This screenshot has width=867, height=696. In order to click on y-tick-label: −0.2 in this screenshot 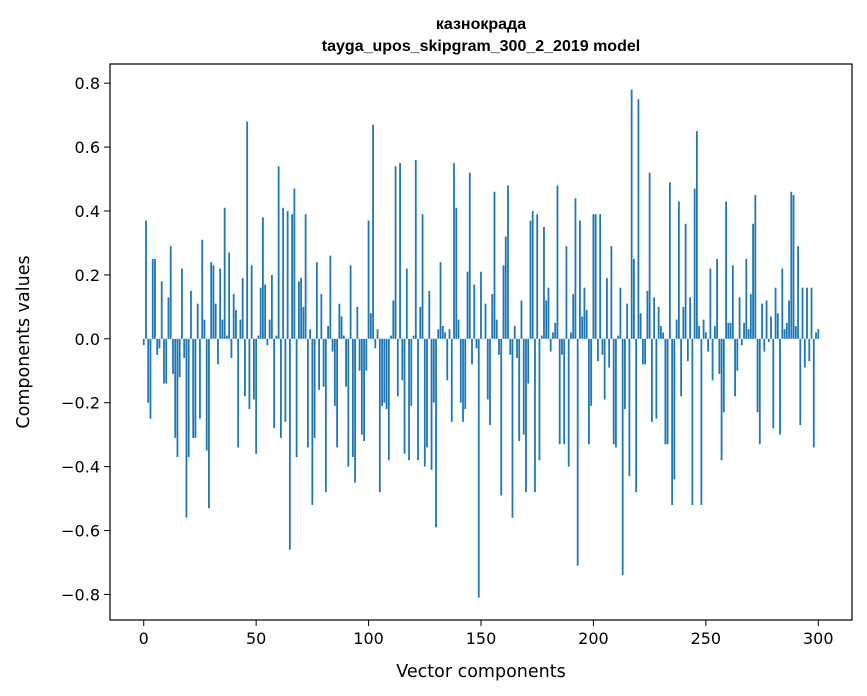, I will do `click(80, 403)`.